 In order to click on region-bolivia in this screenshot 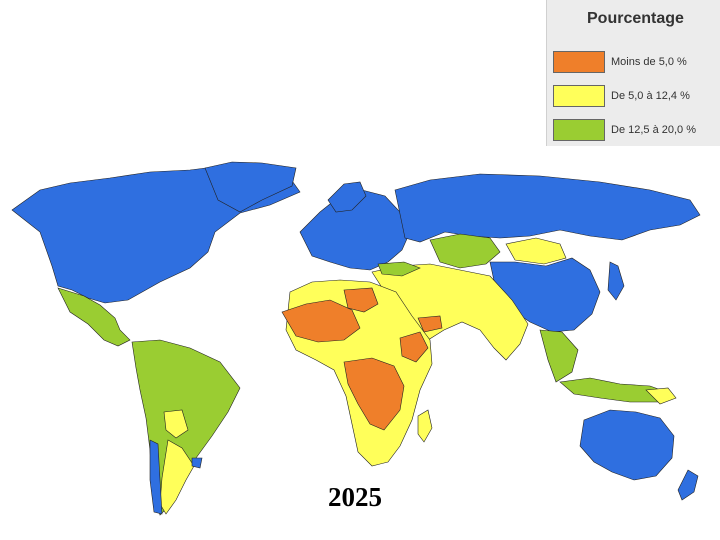, I will do `click(176, 424)`.